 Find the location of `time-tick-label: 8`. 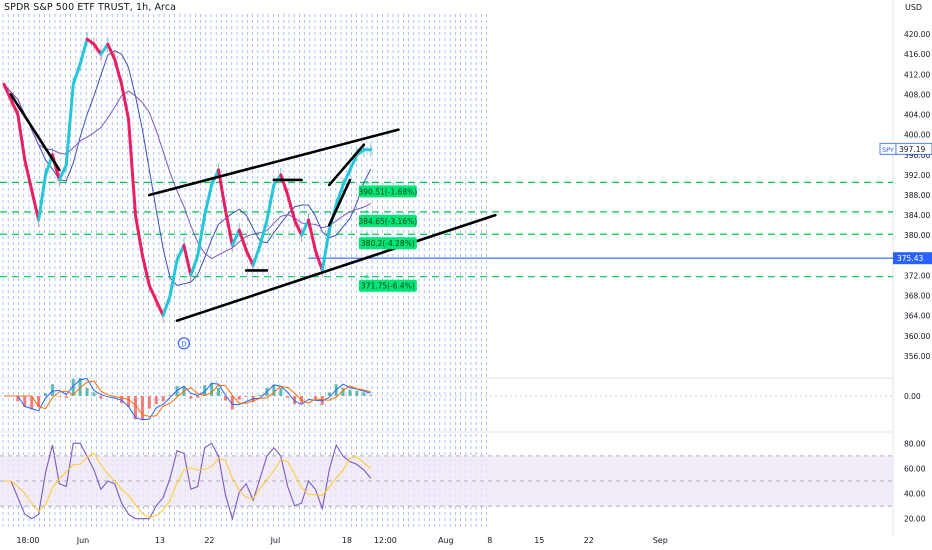

time-tick-label: 8 is located at coordinates (489, 540).